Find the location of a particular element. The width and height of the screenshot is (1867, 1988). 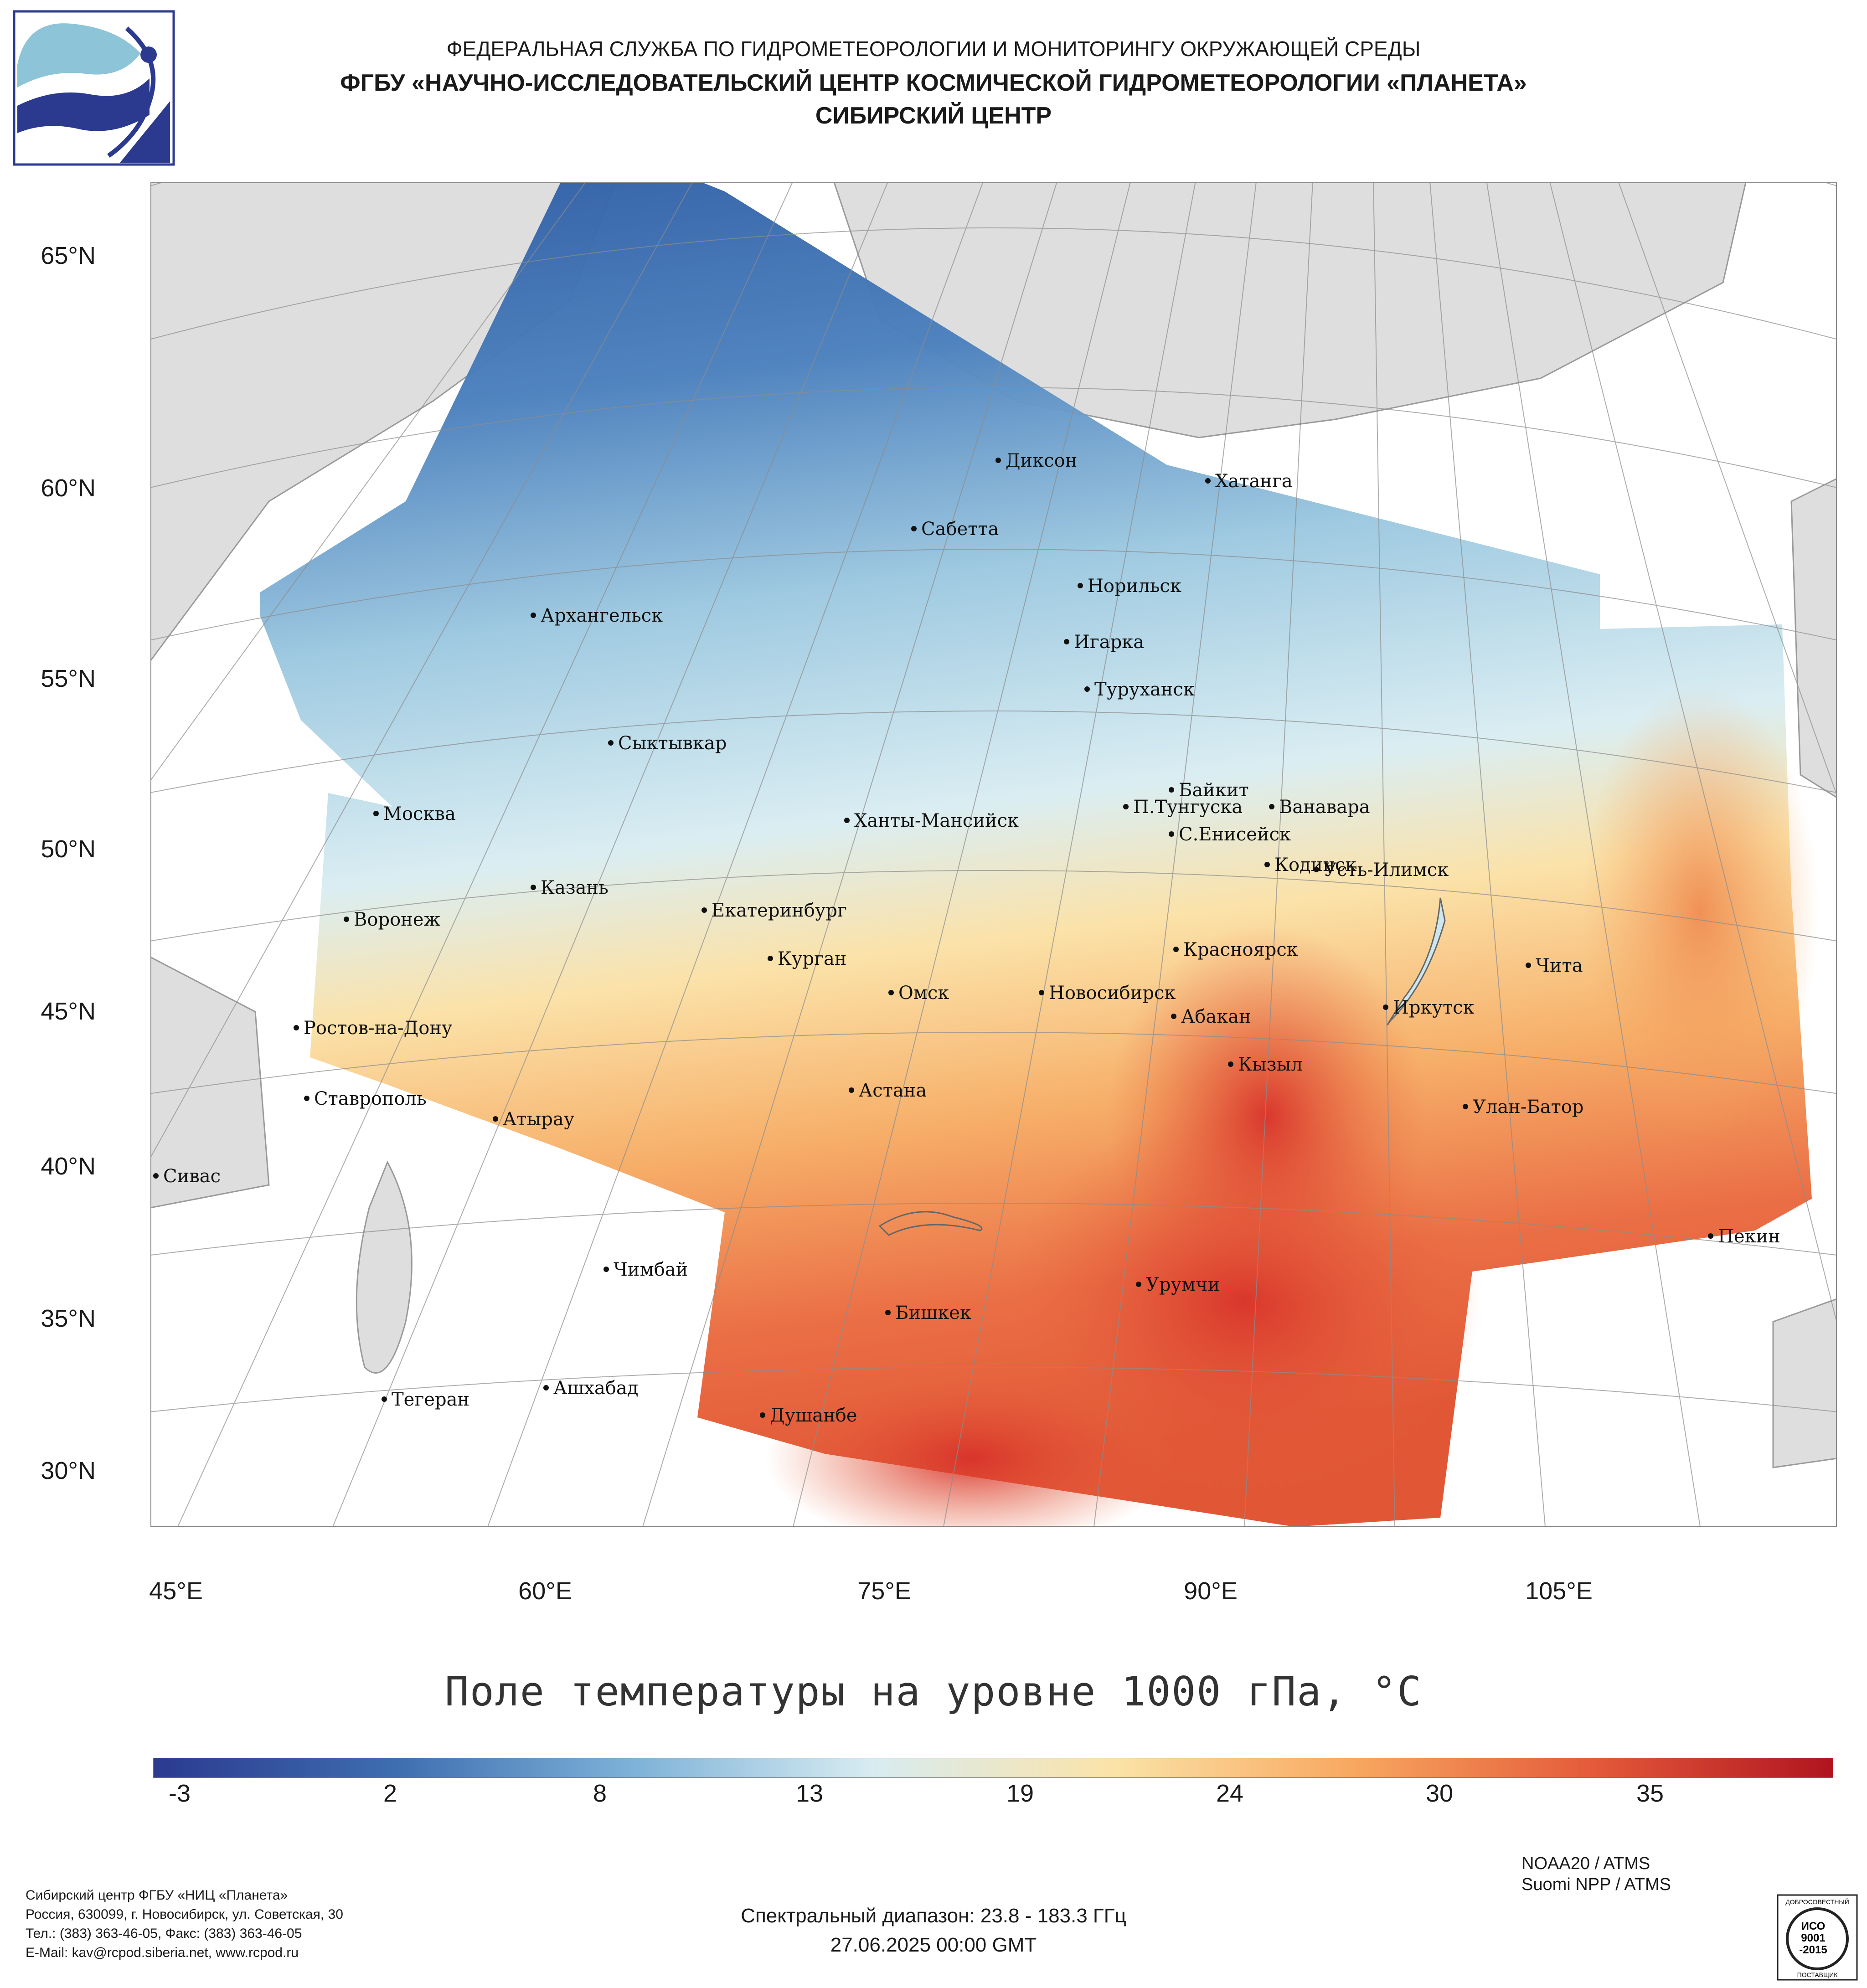

city-marker: Сивас is located at coordinates (187, 1177).